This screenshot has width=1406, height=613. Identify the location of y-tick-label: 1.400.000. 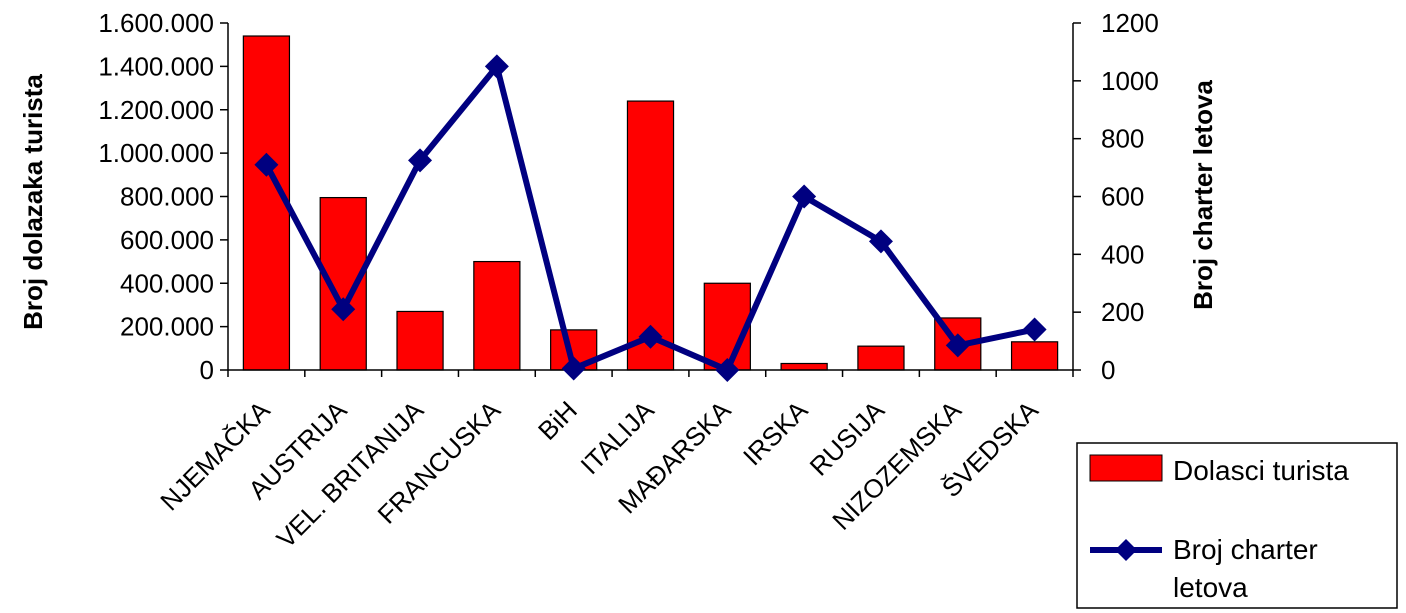
(156, 66).